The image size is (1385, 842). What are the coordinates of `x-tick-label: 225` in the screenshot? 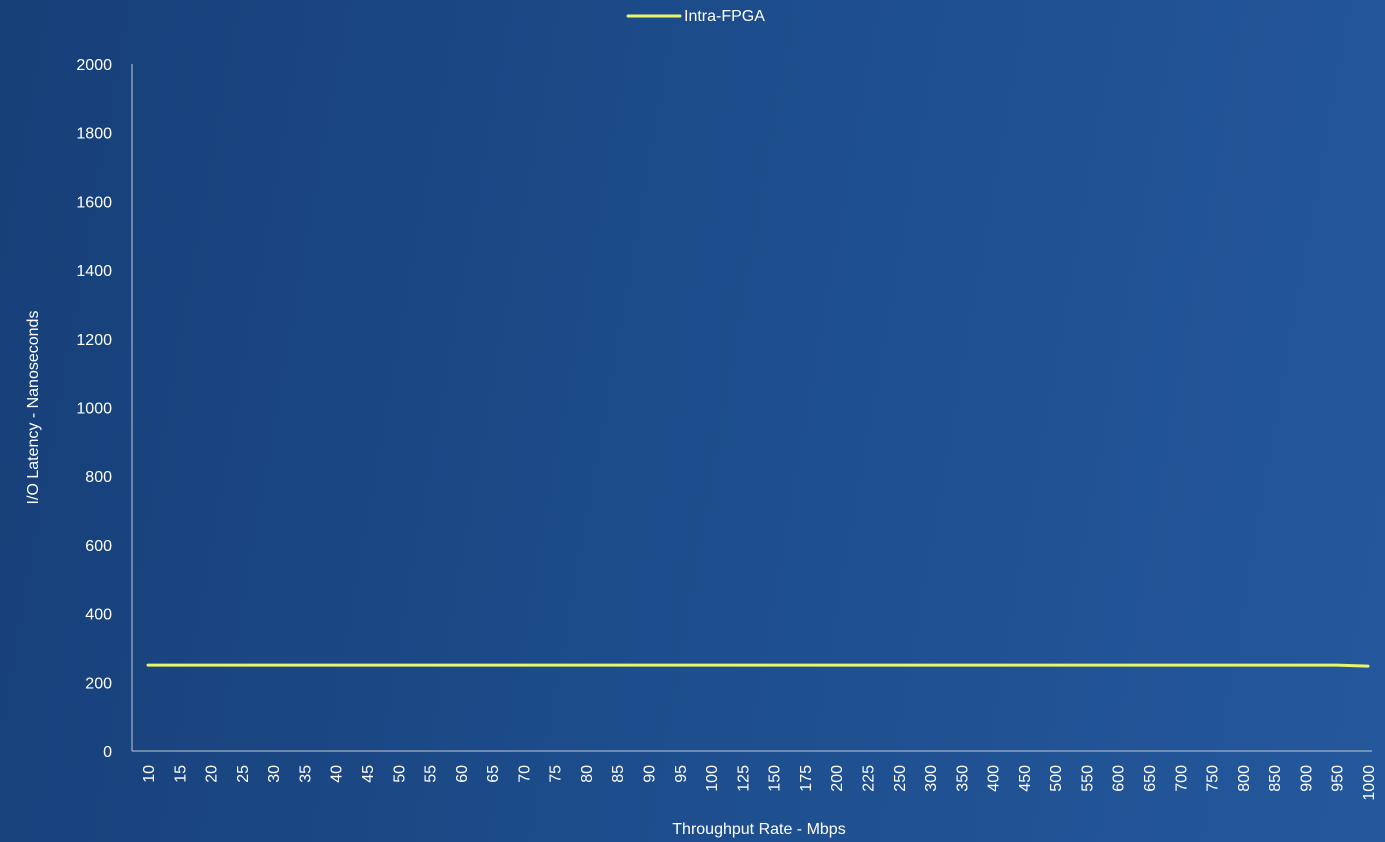 It's located at (868, 778).